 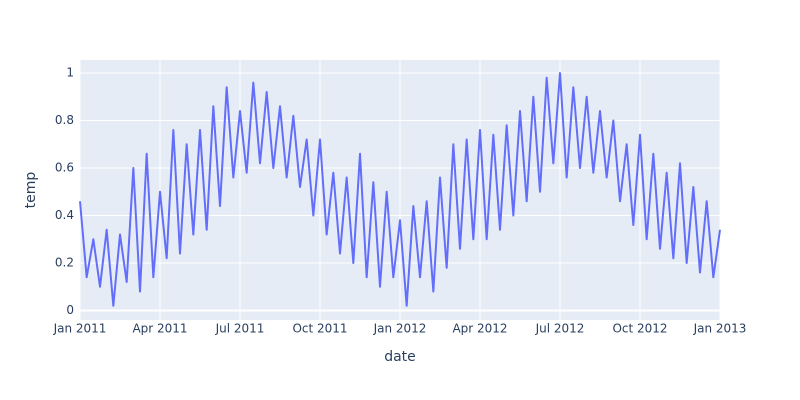 What do you see at coordinates (720, 329) in the screenshot?
I see `x-tick-label: Jan 2013` at bounding box center [720, 329].